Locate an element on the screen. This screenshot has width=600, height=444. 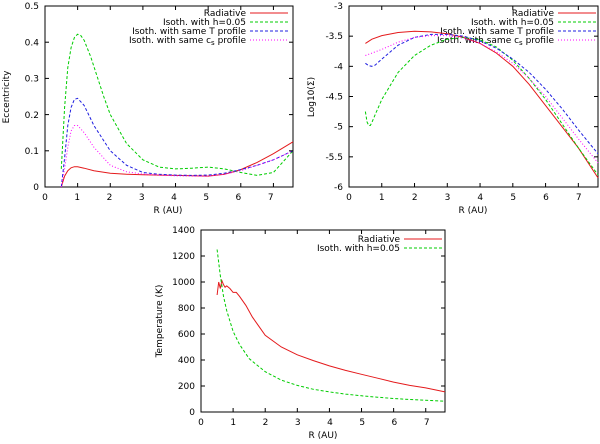
sigma-series-isoth-same-cs is located at coordinates (482, 99).